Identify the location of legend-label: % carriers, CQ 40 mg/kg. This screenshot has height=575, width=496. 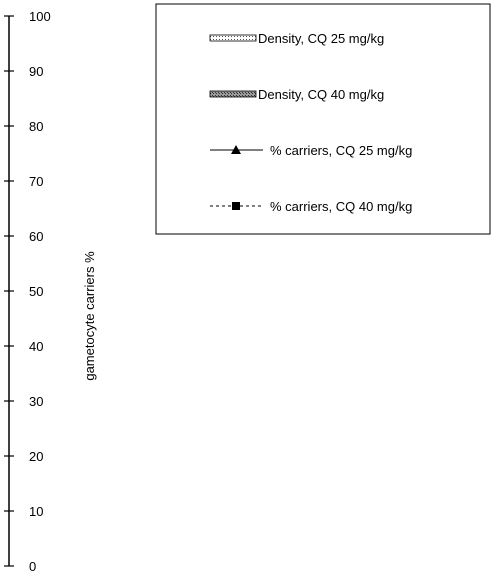
(341, 206).